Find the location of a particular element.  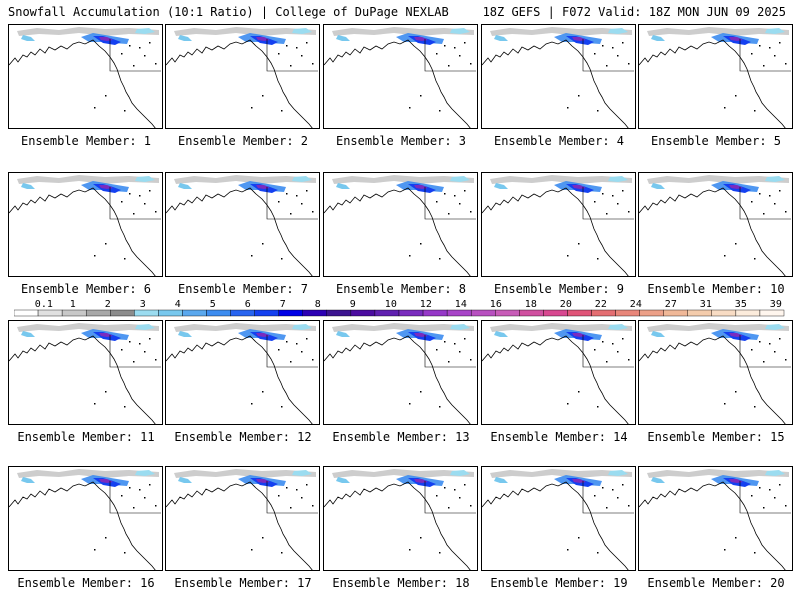

colorbar-tick-label: 24 is located at coordinates (636, 304).